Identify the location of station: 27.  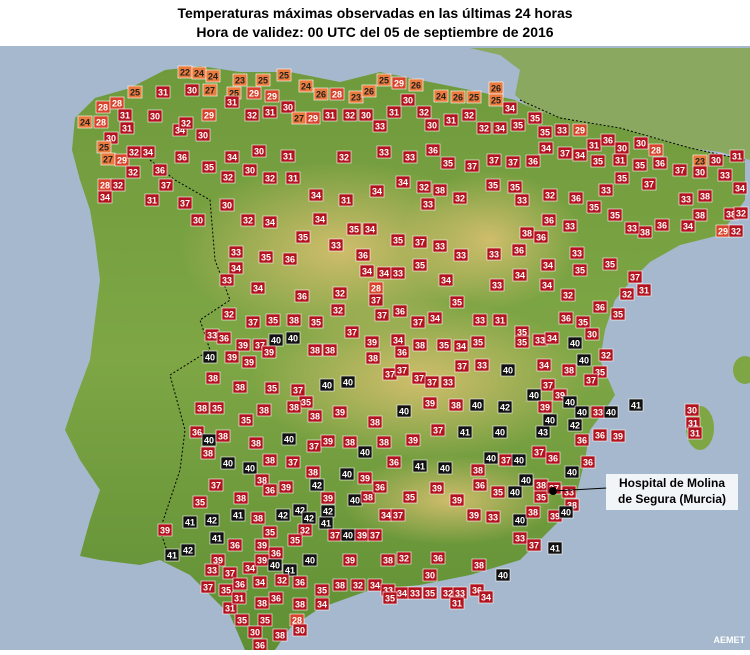
(299, 118).